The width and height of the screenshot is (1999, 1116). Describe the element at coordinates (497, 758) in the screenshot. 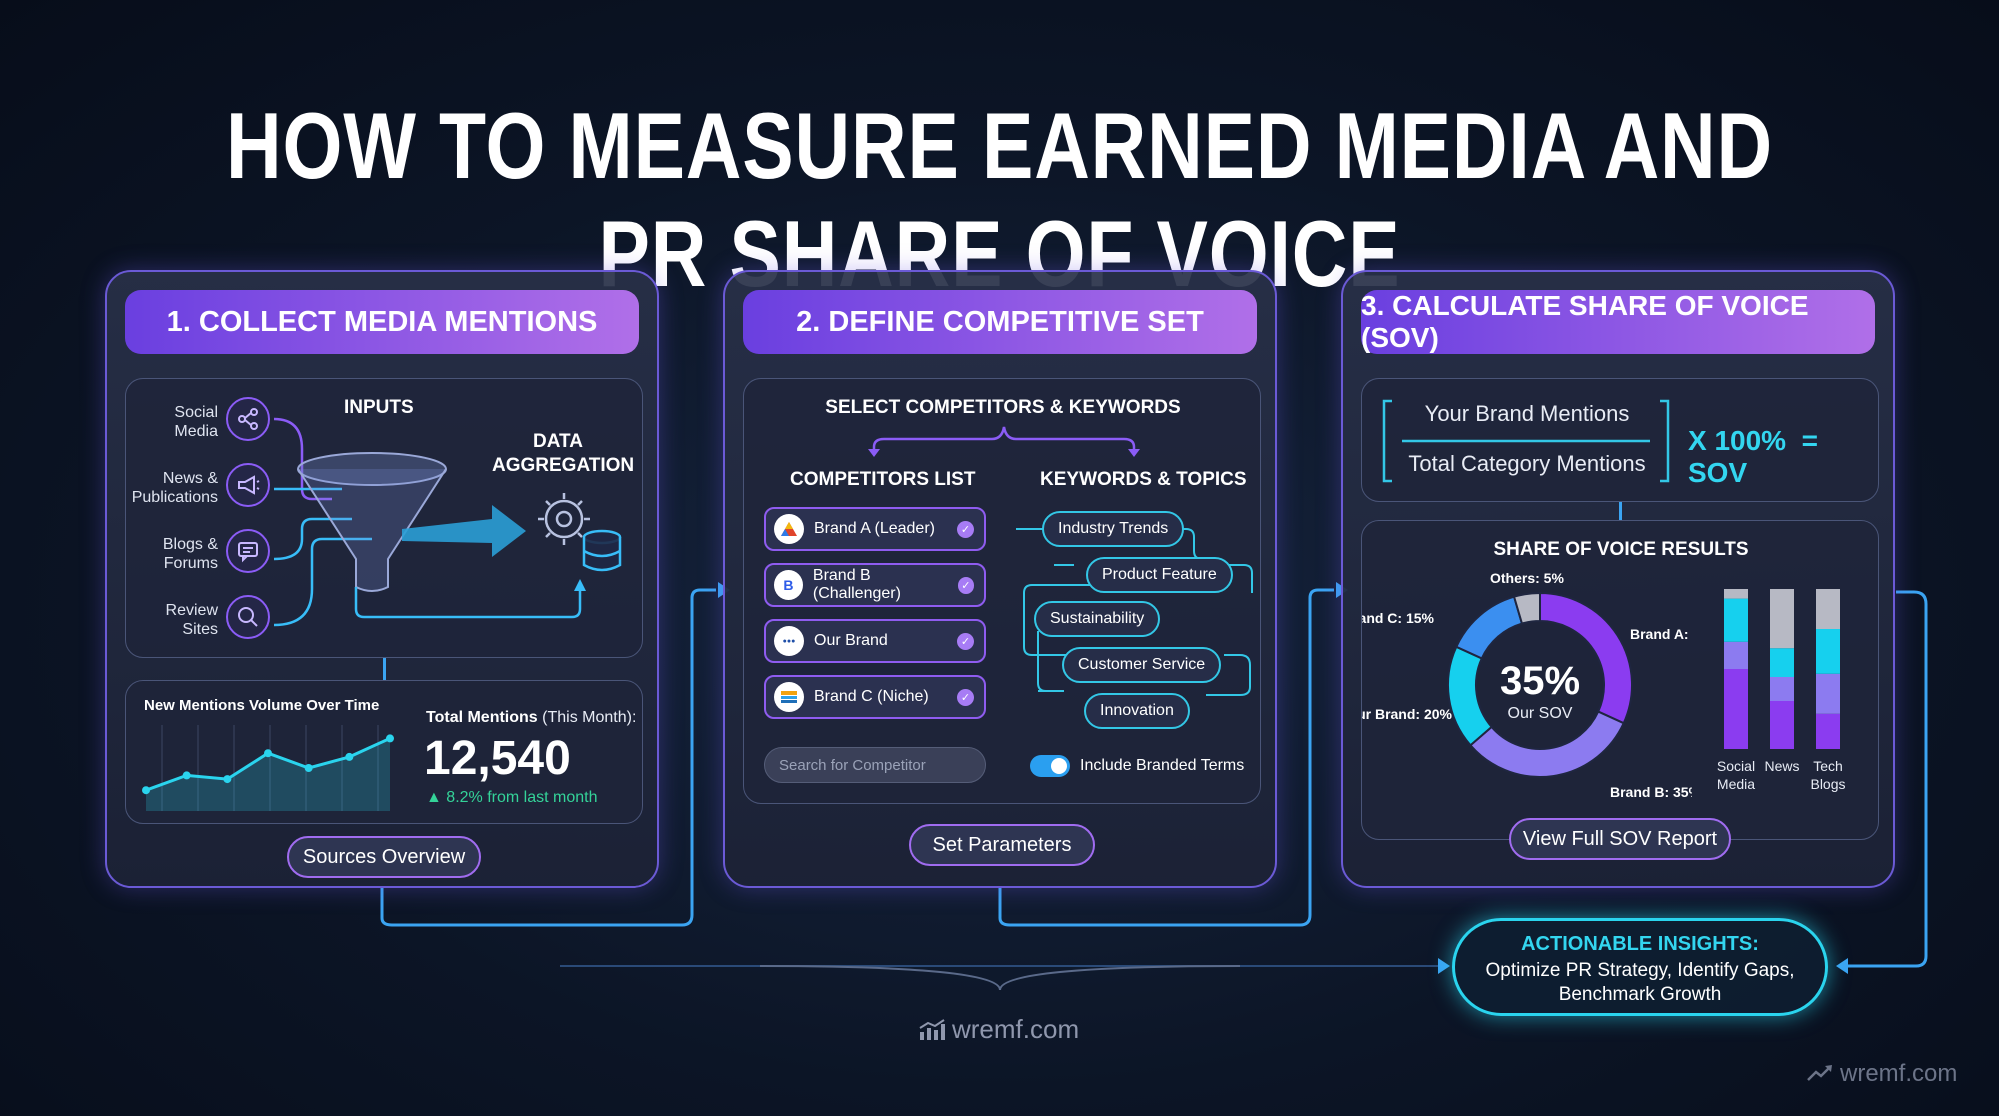

I see `total-mentions-value: 12,540` at that location.